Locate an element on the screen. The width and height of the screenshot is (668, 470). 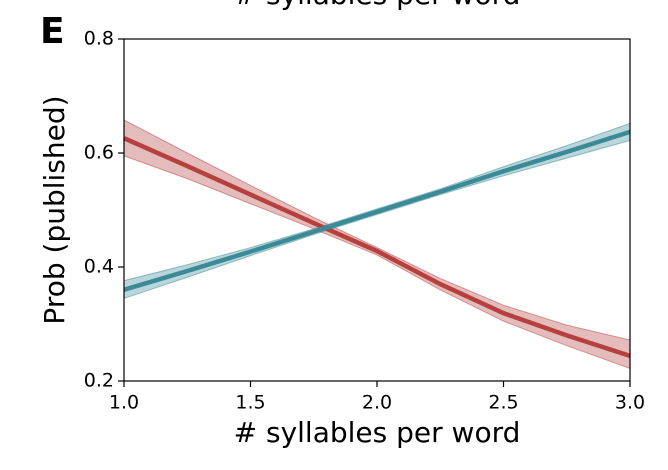
x-tick-label: 2.0 is located at coordinates (377, 403).